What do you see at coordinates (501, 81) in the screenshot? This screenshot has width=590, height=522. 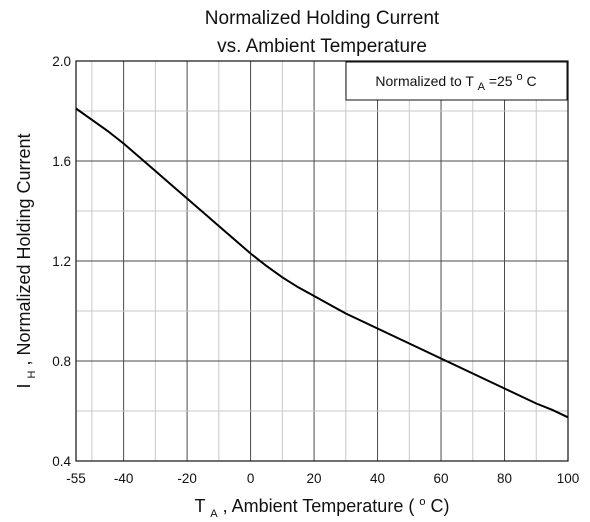 I see `note-mid: =25` at bounding box center [501, 81].